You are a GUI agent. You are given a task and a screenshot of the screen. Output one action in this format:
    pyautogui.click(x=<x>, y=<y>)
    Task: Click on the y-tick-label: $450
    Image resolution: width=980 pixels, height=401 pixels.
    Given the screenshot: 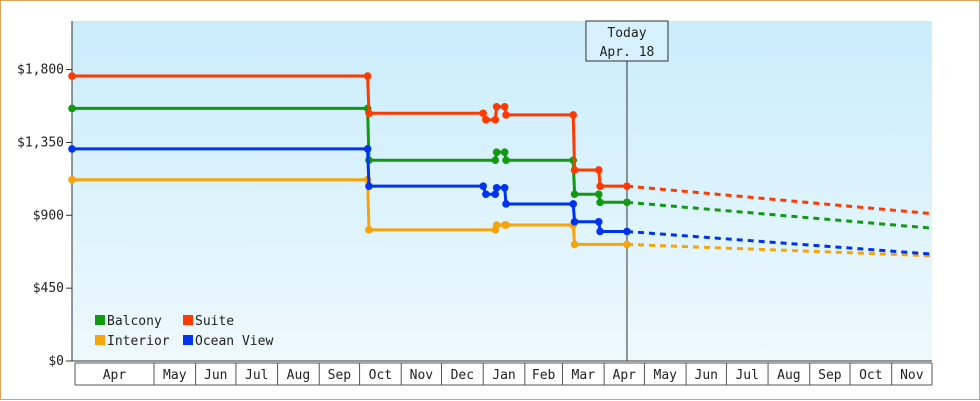 What is the action you would take?
    pyautogui.click(x=48, y=288)
    